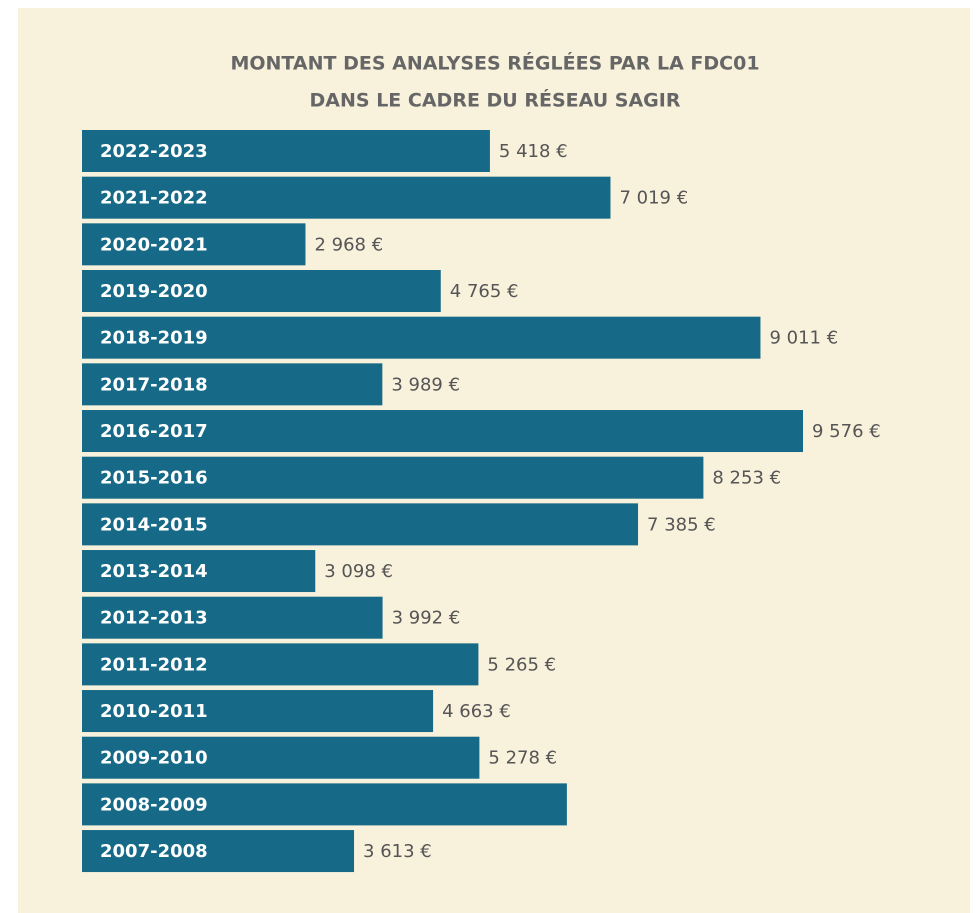  I want to click on category-label: 2014-2015, so click(154, 524).